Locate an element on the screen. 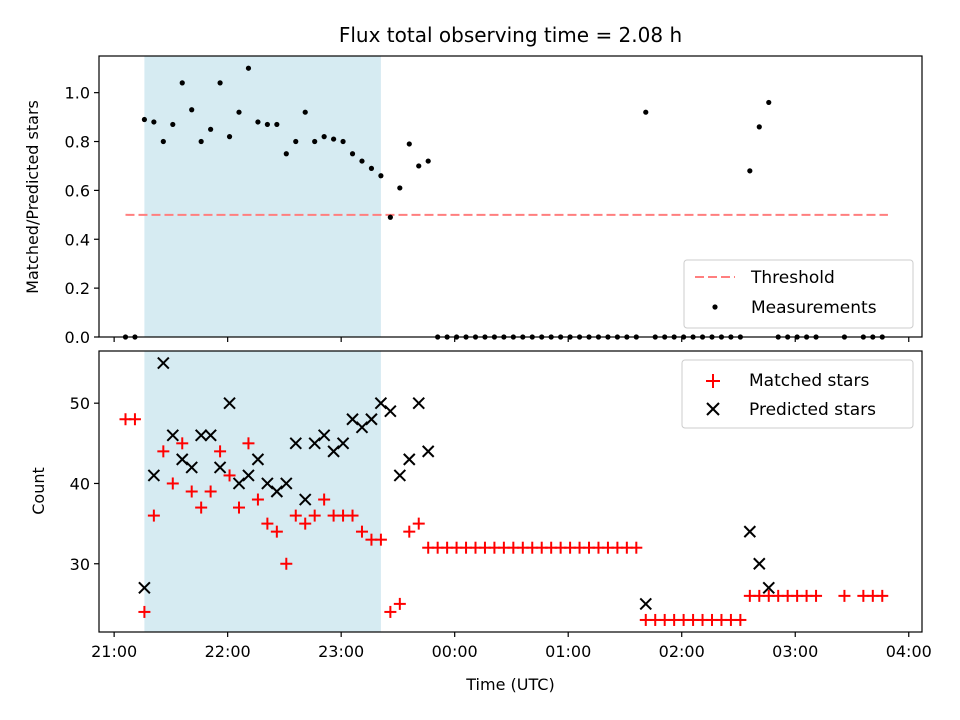 This screenshot has width=960, height=720. top-y-tick-label: 0.2 is located at coordinates (77, 288).